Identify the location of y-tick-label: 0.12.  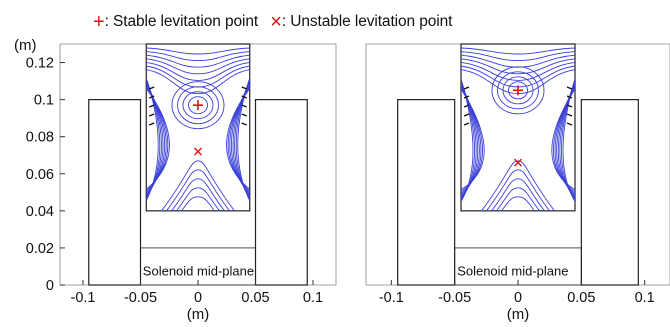
(40, 64).